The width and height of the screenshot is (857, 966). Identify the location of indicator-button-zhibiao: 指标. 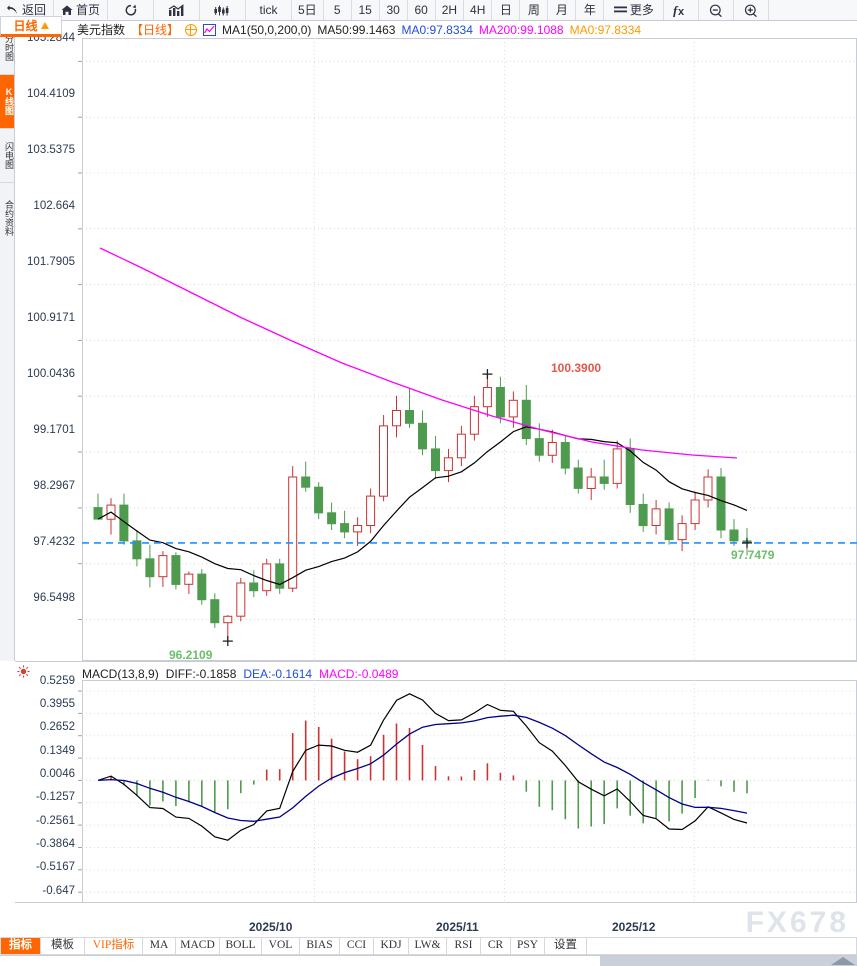
(20, 946).